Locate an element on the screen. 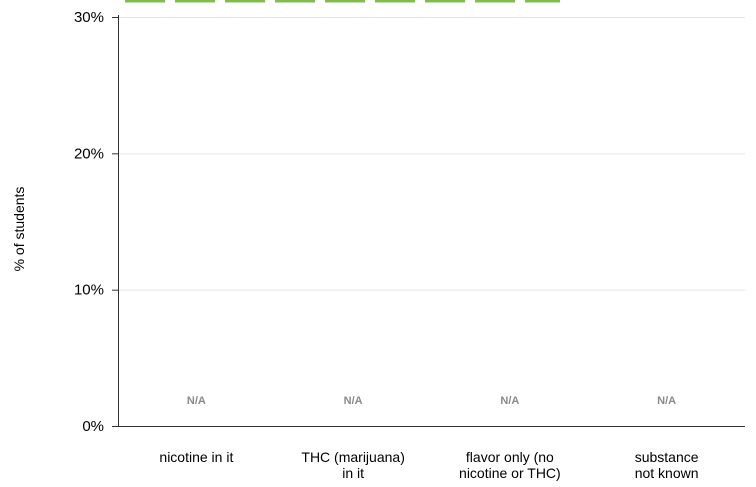 This screenshot has height=487, width=756. y-tick-label: 0% is located at coordinates (93, 426).